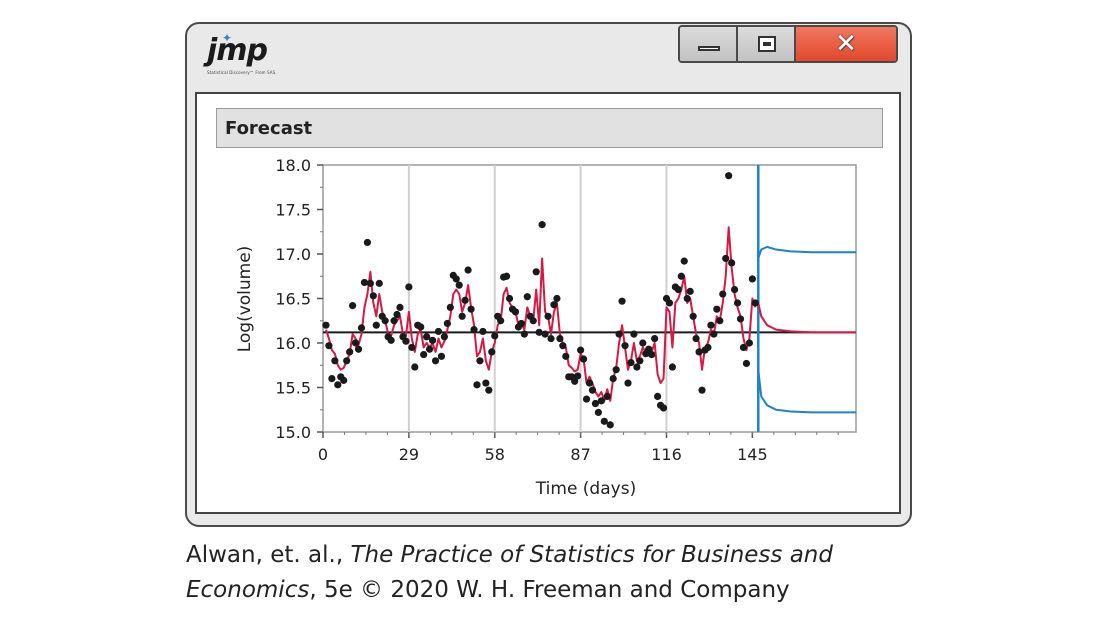 Image resolution: width=1100 pixels, height=629 pixels. What do you see at coordinates (227, 38) in the screenshot?
I see `logo-star-icon: ✦` at bounding box center [227, 38].